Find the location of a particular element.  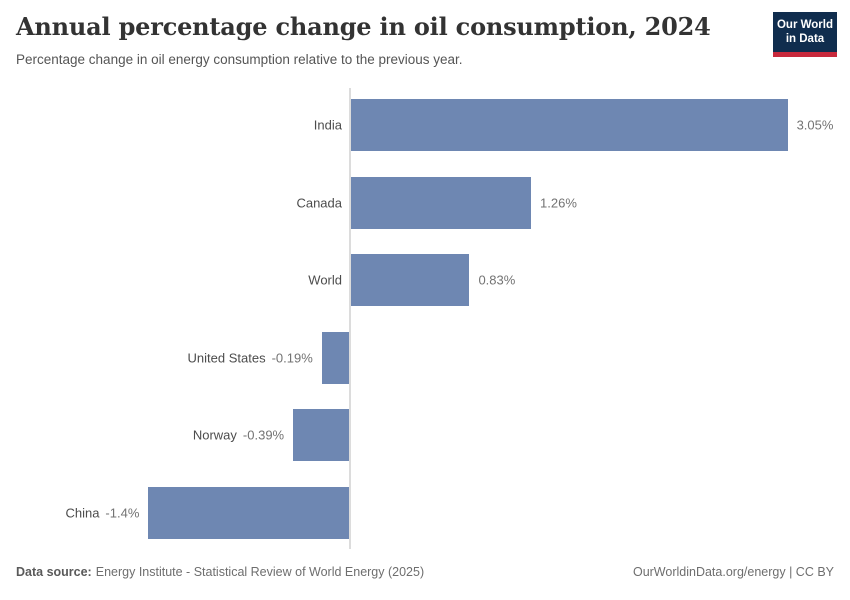

data-source-label: Data source: is located at coordinates (54, 572).